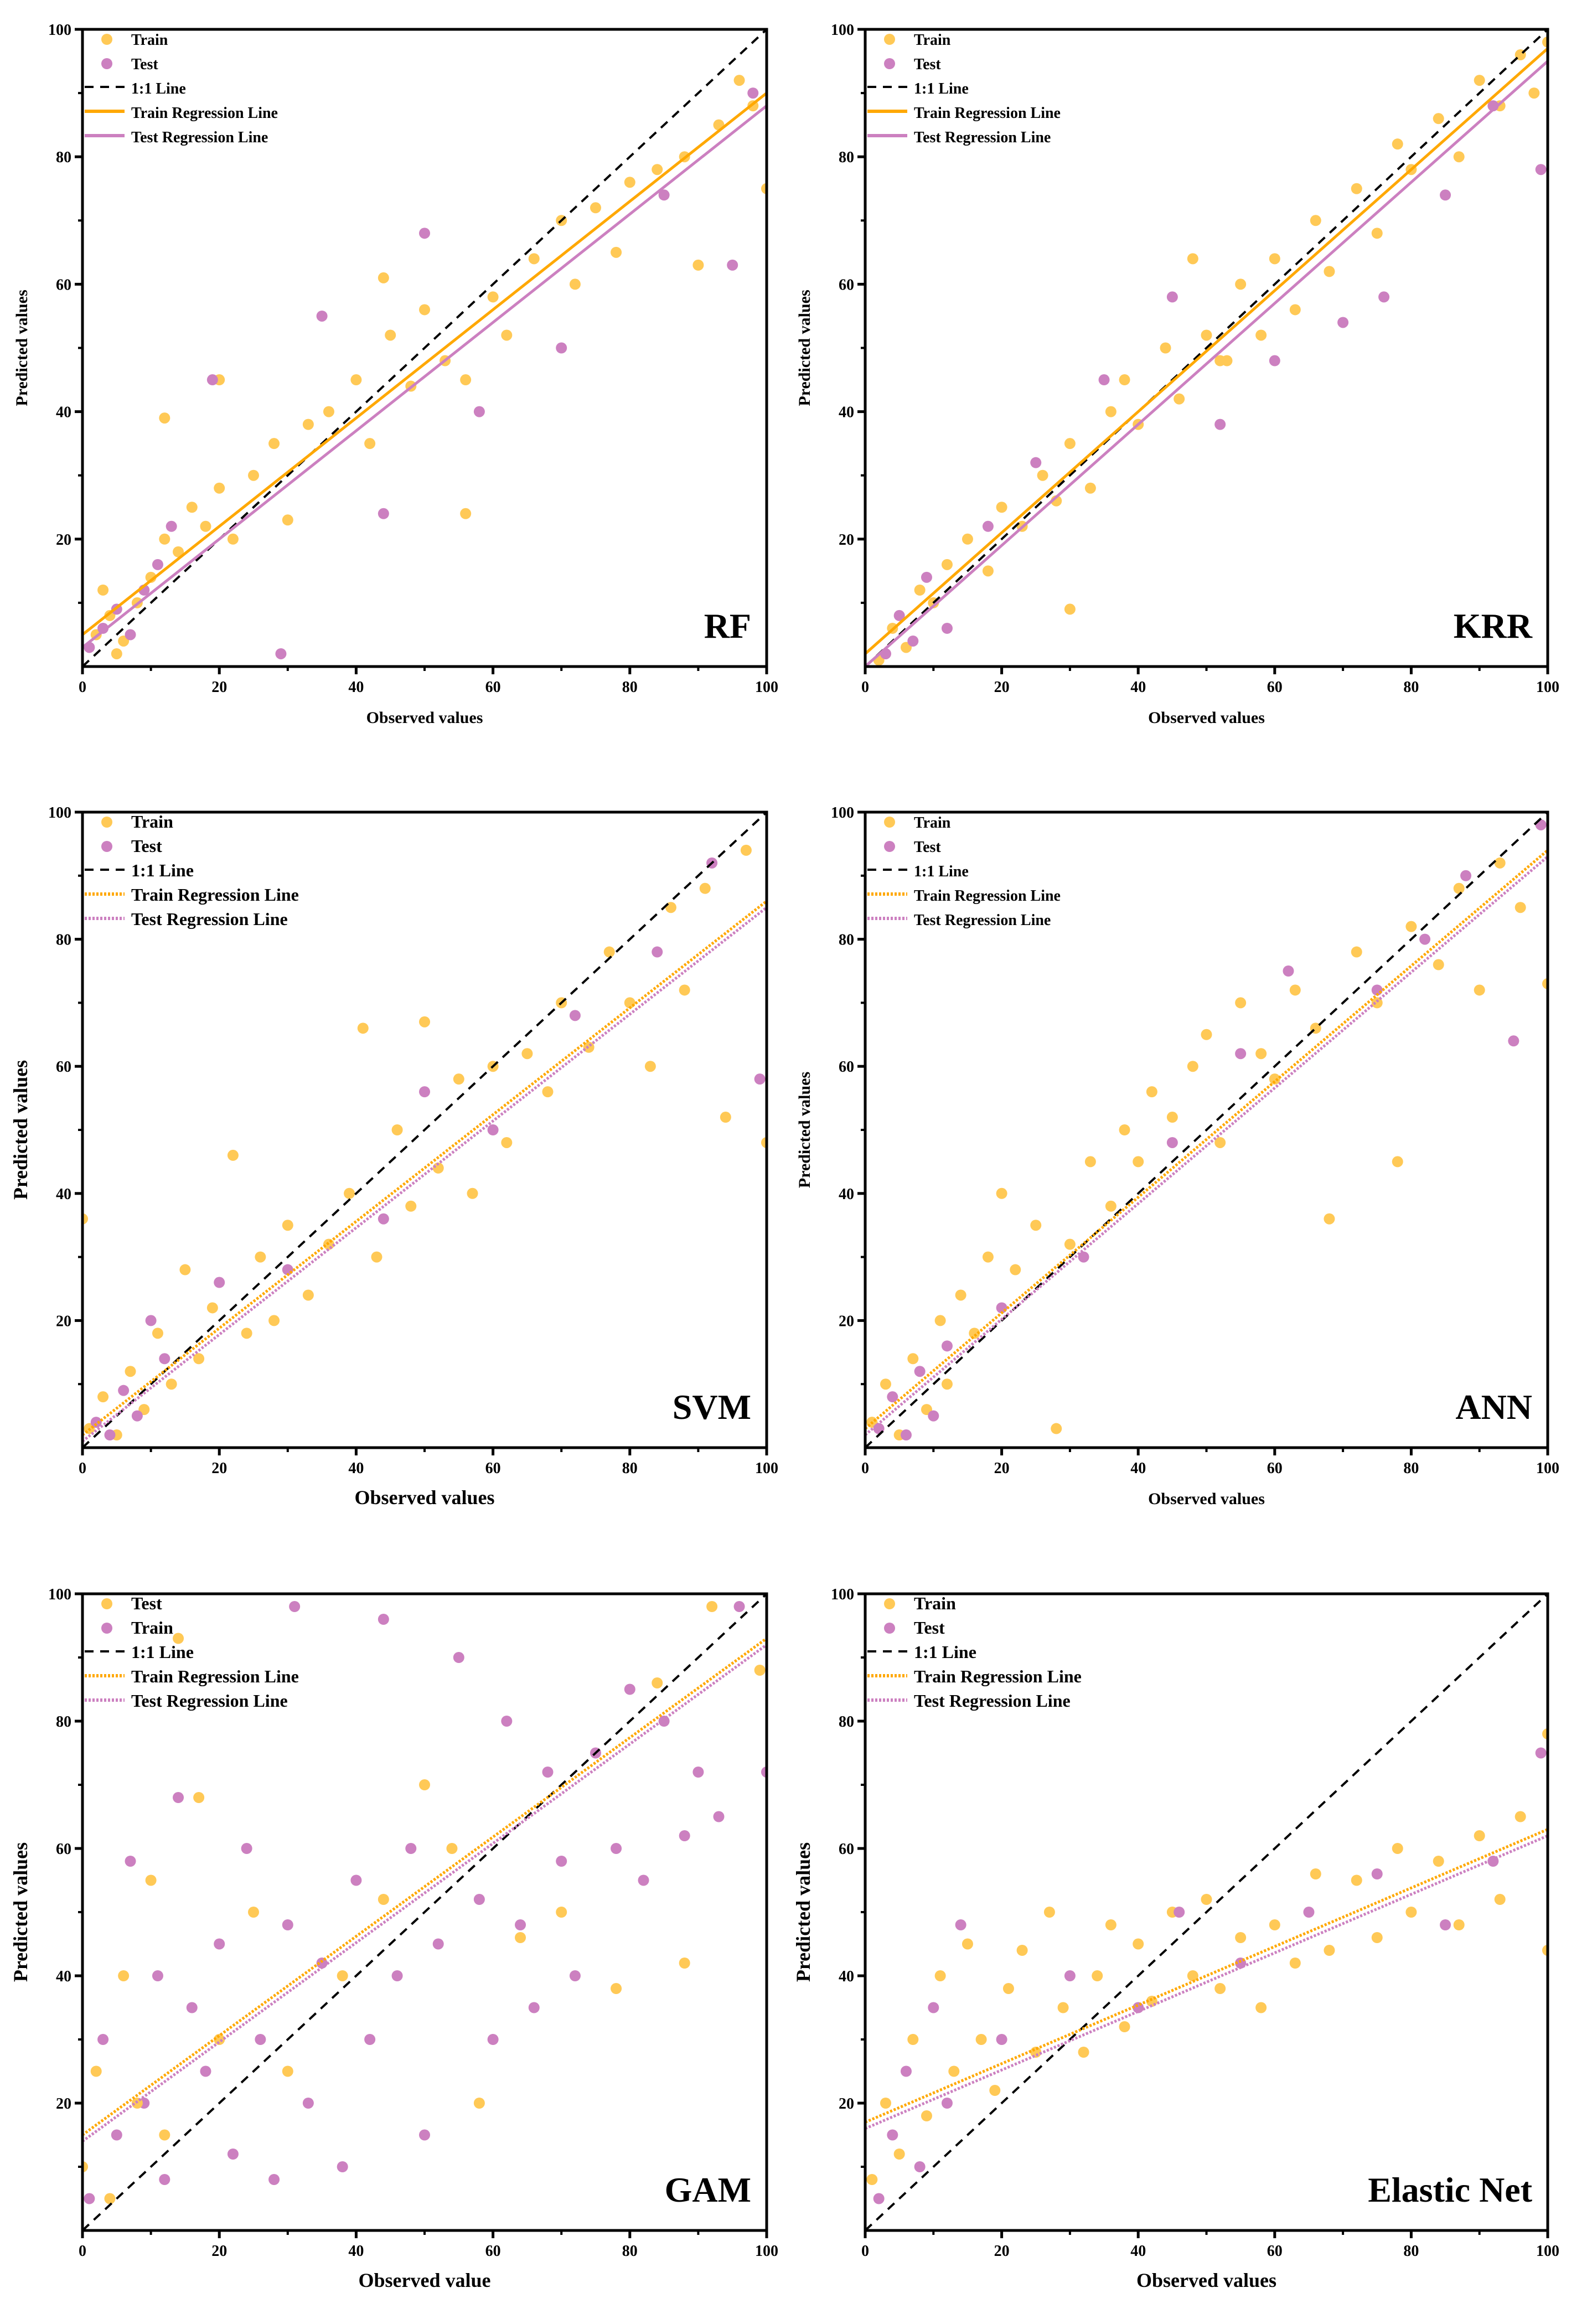  Describe the element at coordinates (935, 1603) in the screenshot. I see `legend-label: Train` at that location.